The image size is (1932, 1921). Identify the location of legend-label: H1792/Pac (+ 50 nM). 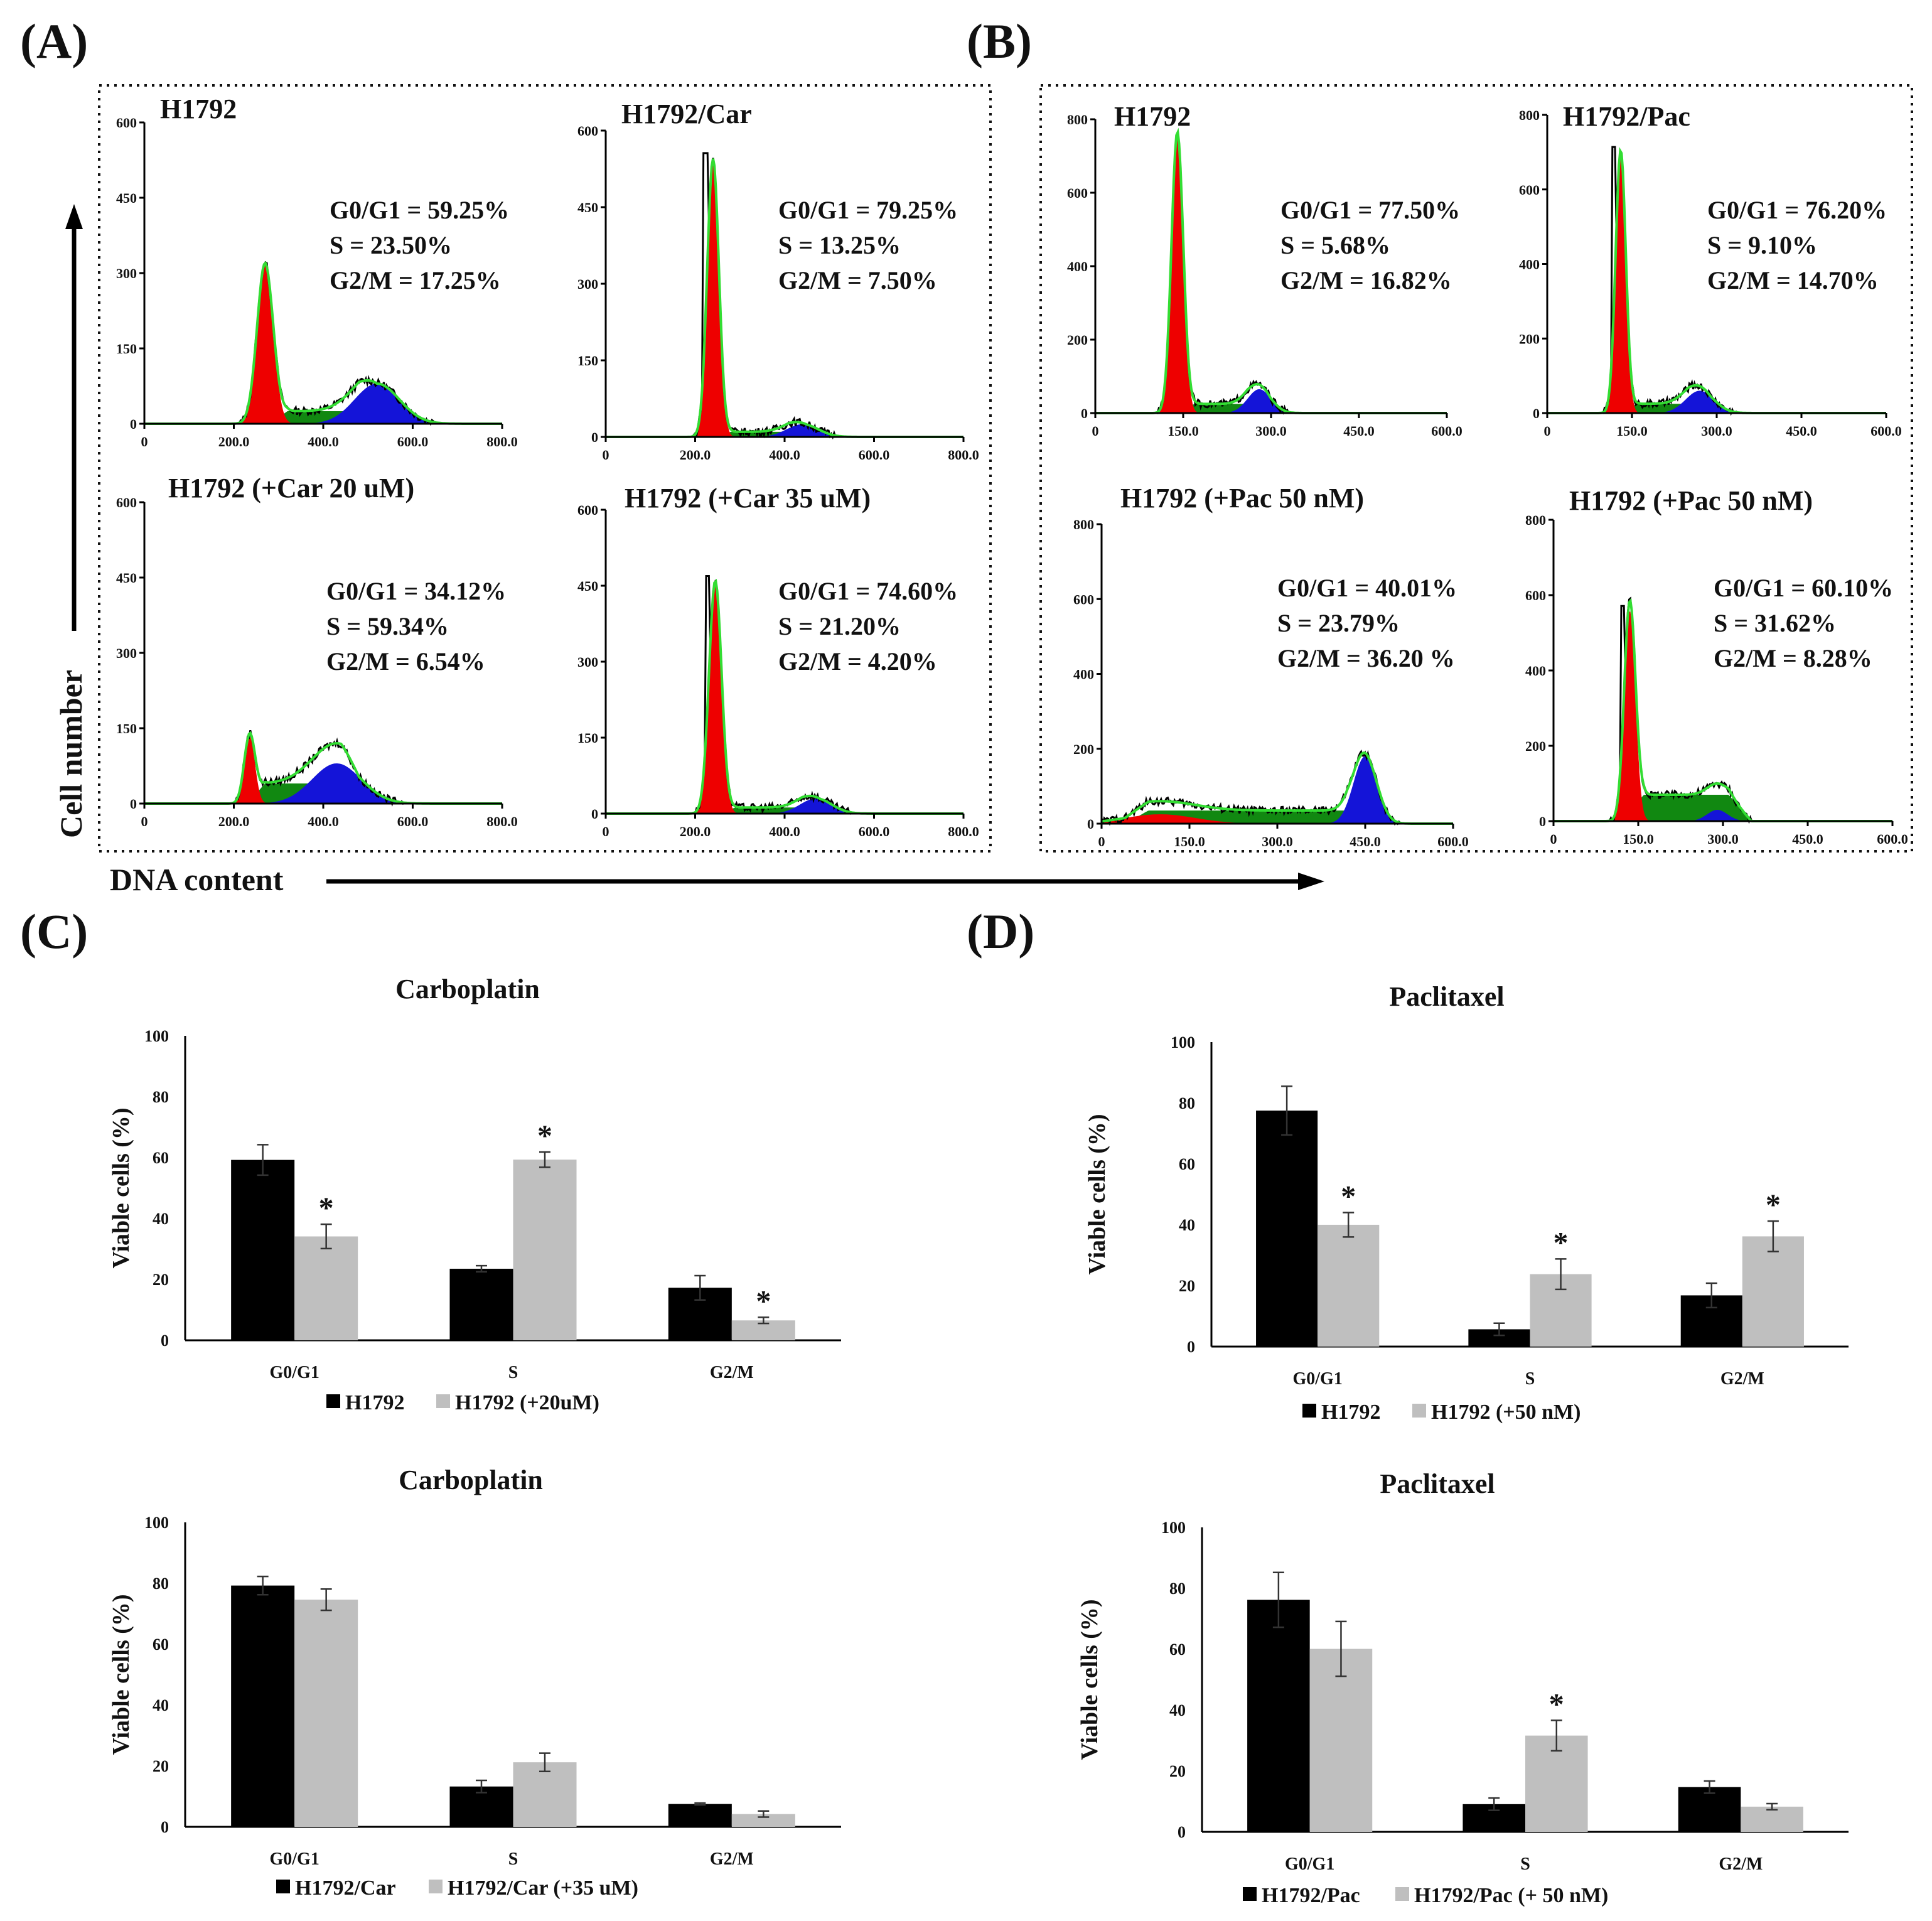
(1511, 1895).